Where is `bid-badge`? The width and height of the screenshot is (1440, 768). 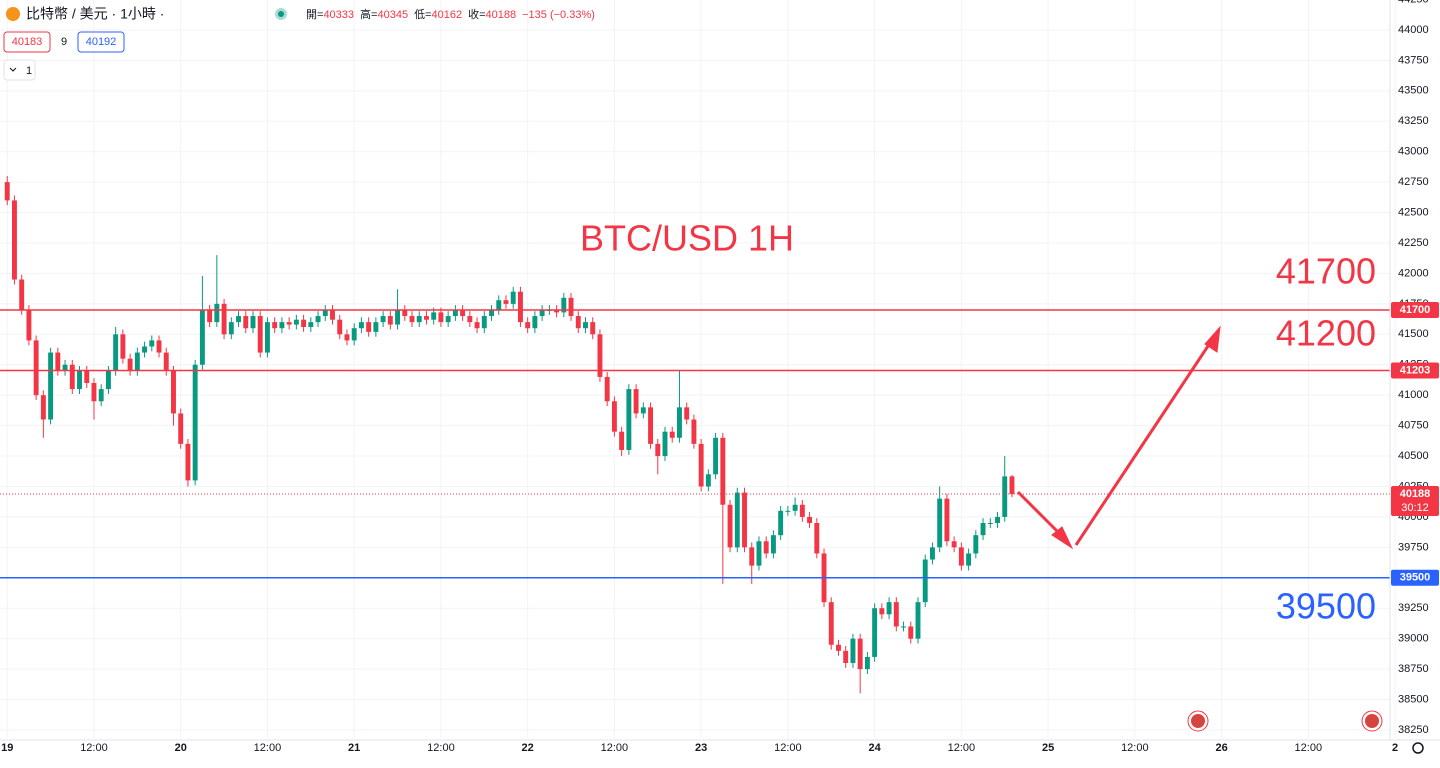 bid-badge is located at coordinates (27, 42).